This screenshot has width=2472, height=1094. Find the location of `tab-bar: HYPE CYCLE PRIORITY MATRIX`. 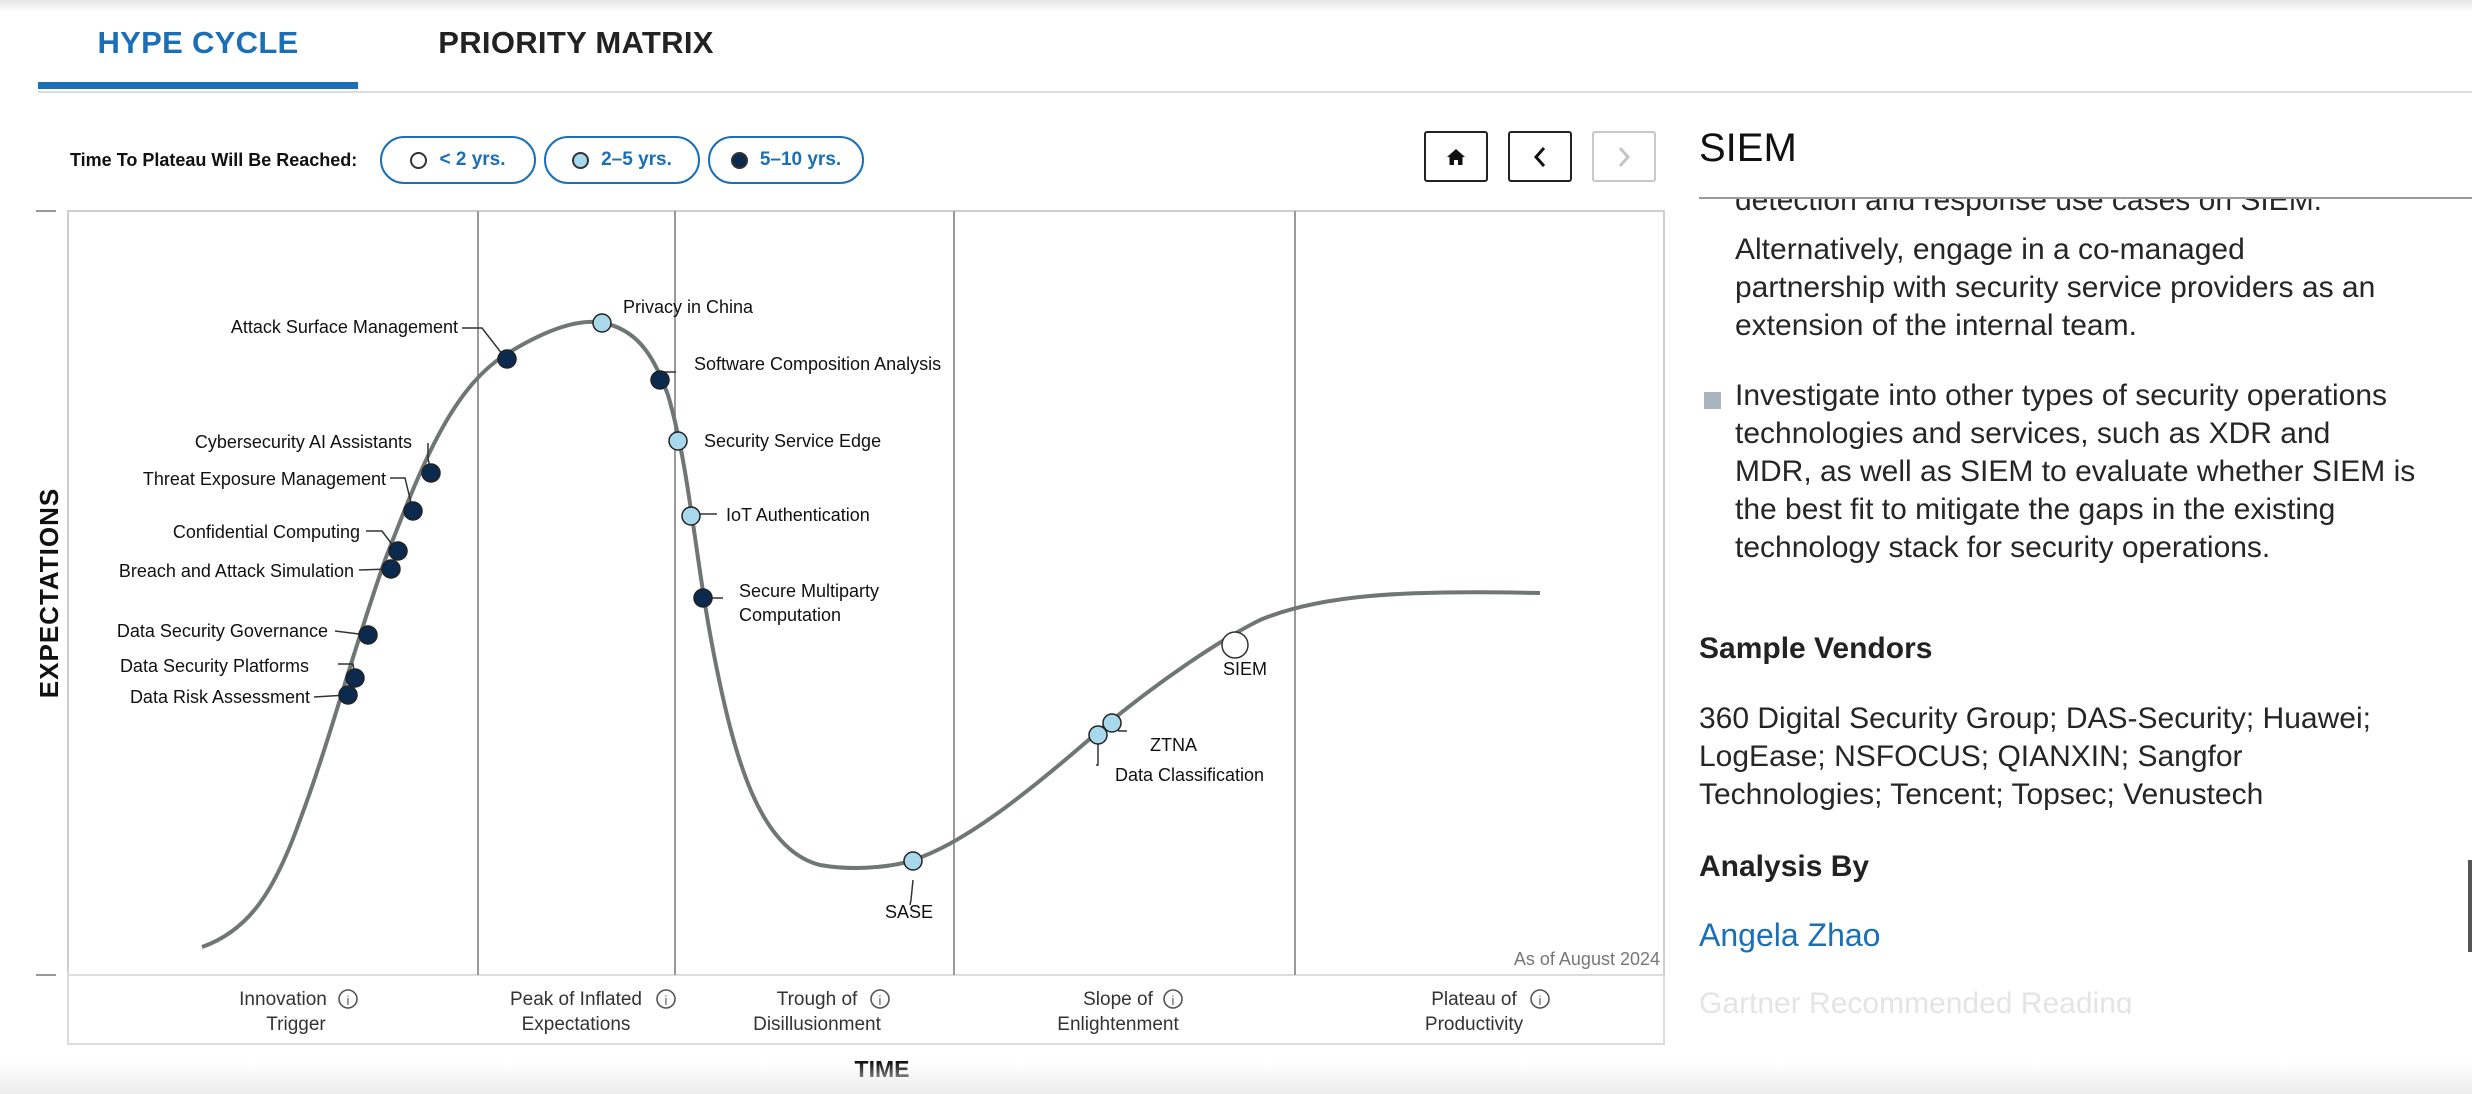

tab-bar: HYPE CYCLE PRIORITY MATRIX is located at coordinates (1255, 46).